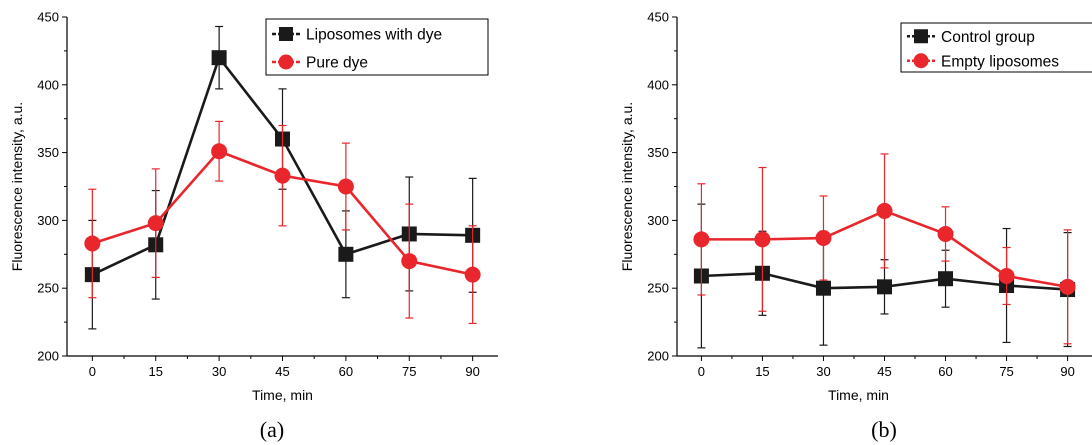 The width and height of the screenshot is (1092, 445). I want to click on panel-label: (a), so click(272, 429).